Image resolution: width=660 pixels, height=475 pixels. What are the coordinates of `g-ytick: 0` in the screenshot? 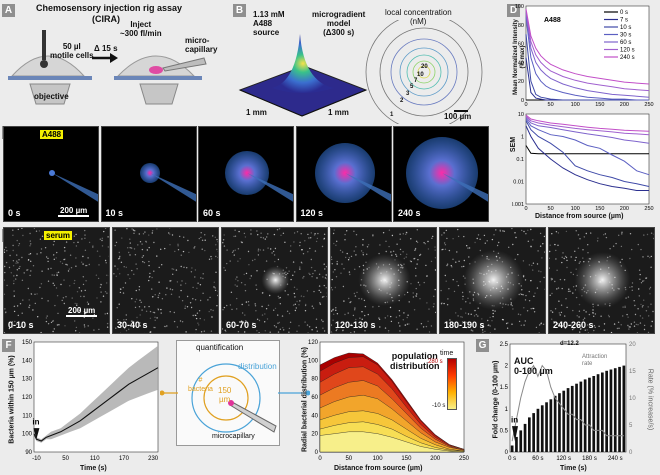 It's located at (507, 453).